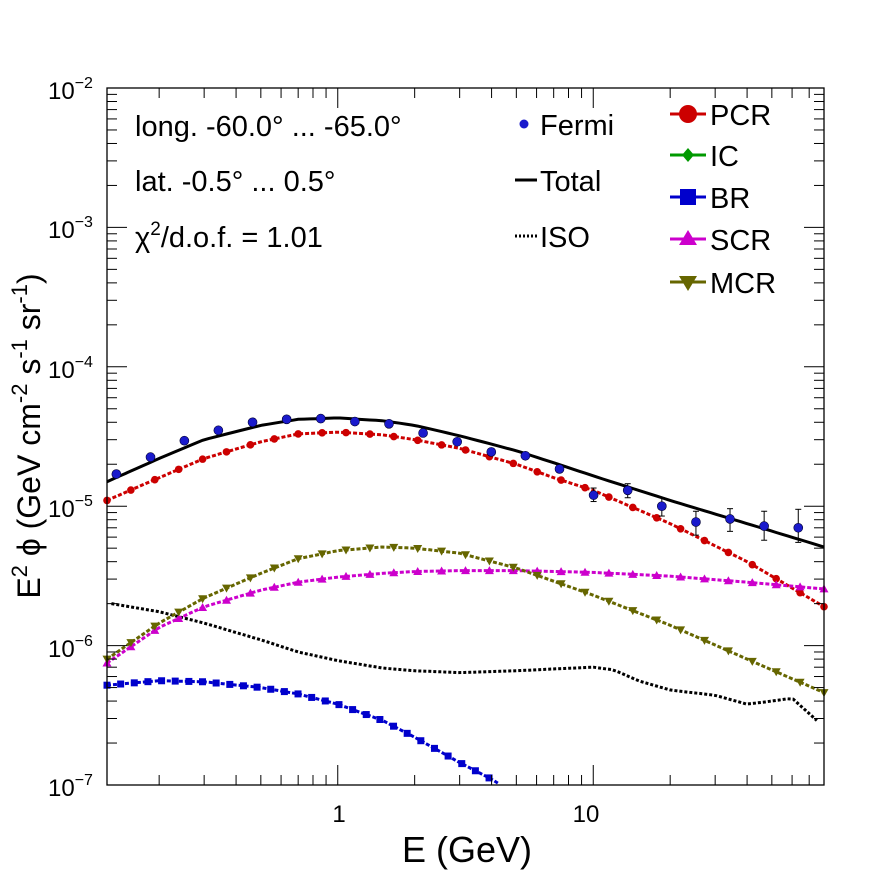  I want to click on y-tick-label-1e-7: 10⁻⁷, so click(70, 787).